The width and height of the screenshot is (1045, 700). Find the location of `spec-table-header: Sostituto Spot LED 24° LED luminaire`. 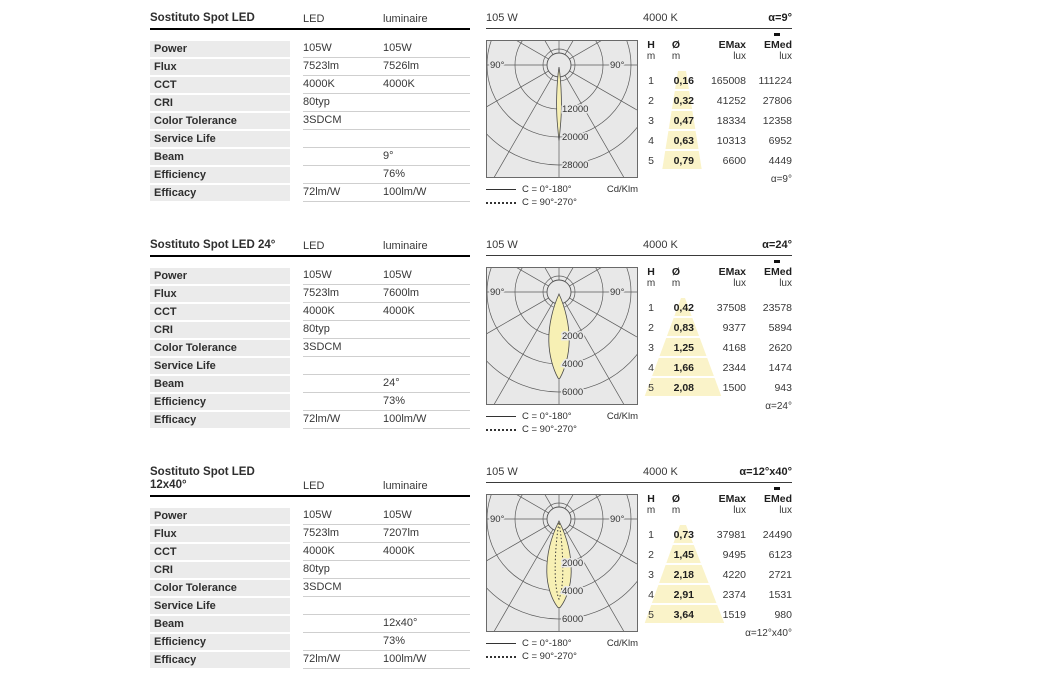

spec-table-header: Sostituto Spot LED 24° LED luminaire is located at coordinates (310, 248).